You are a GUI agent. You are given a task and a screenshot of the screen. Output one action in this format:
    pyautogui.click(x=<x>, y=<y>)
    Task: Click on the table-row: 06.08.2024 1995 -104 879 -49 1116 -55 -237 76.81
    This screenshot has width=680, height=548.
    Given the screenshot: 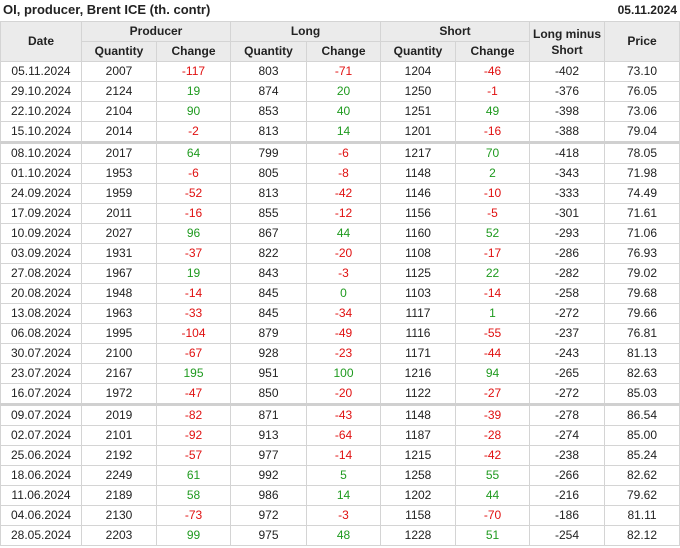 What is the action you would take?
    pyautogui.click(x=340, y=333)
    